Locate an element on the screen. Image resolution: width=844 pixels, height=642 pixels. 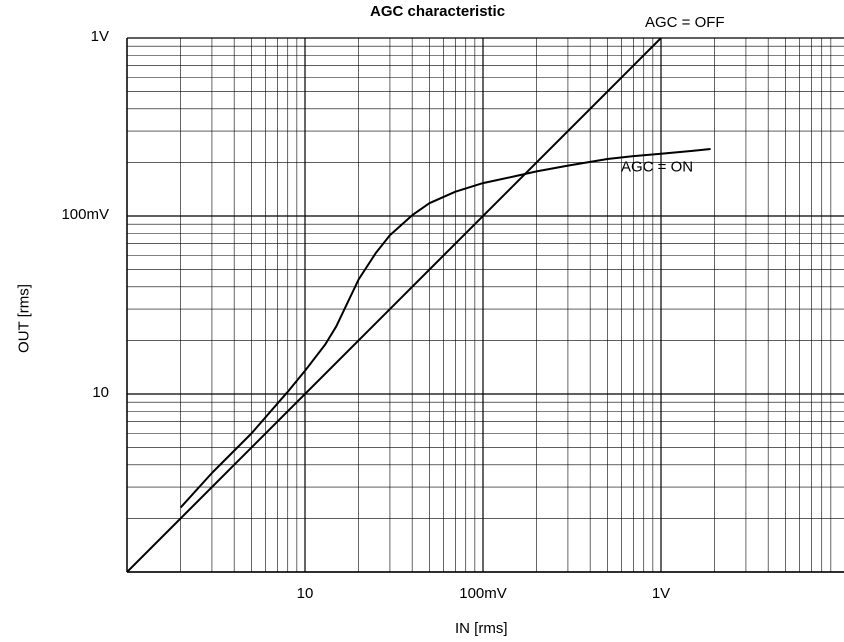
y-tick-label: 100mV is located at coordinates (85, 214).